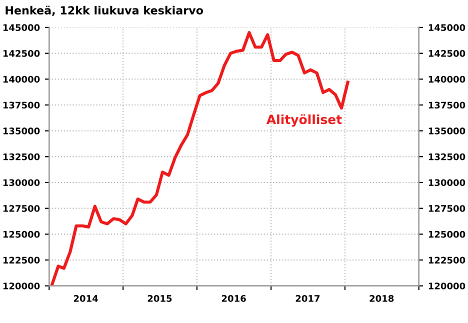 The height and width of the screenshot is (323, 468). What do you see at coordinates (21, 131) in the screenshot?
I see `y-tick-label: 135000` at bounding box center [21, 131].